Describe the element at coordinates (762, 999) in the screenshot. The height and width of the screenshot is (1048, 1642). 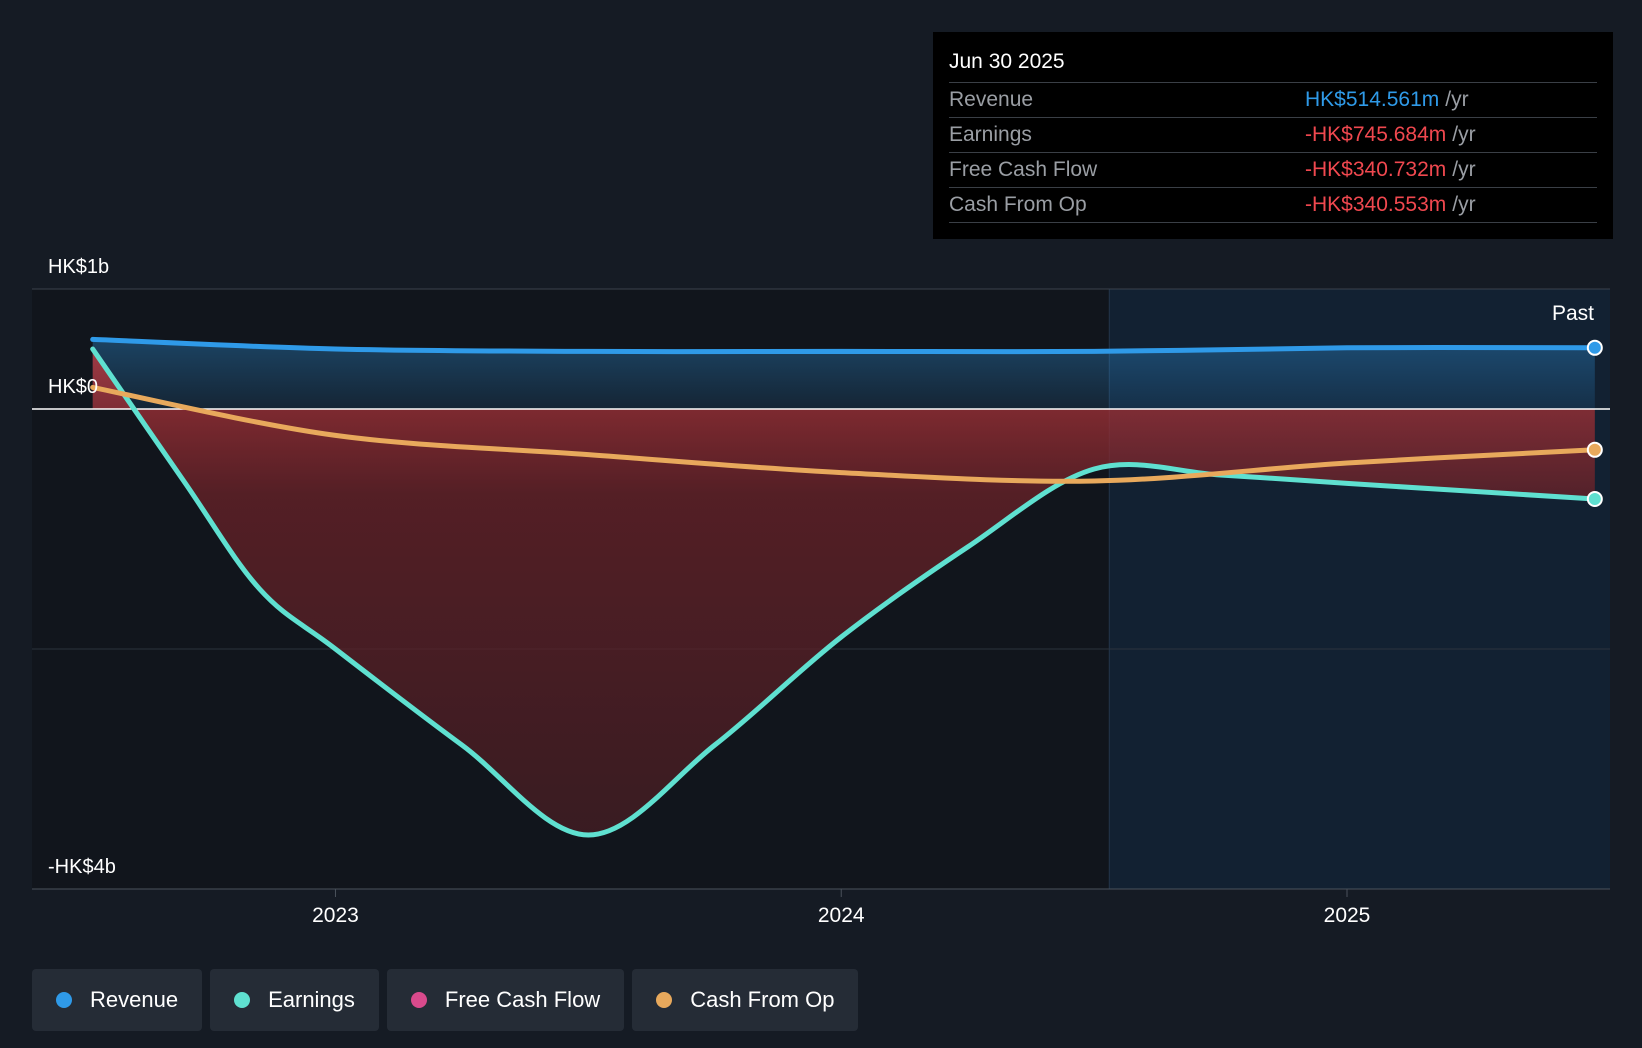
I see `legend-label: Cash From Op` at that location.